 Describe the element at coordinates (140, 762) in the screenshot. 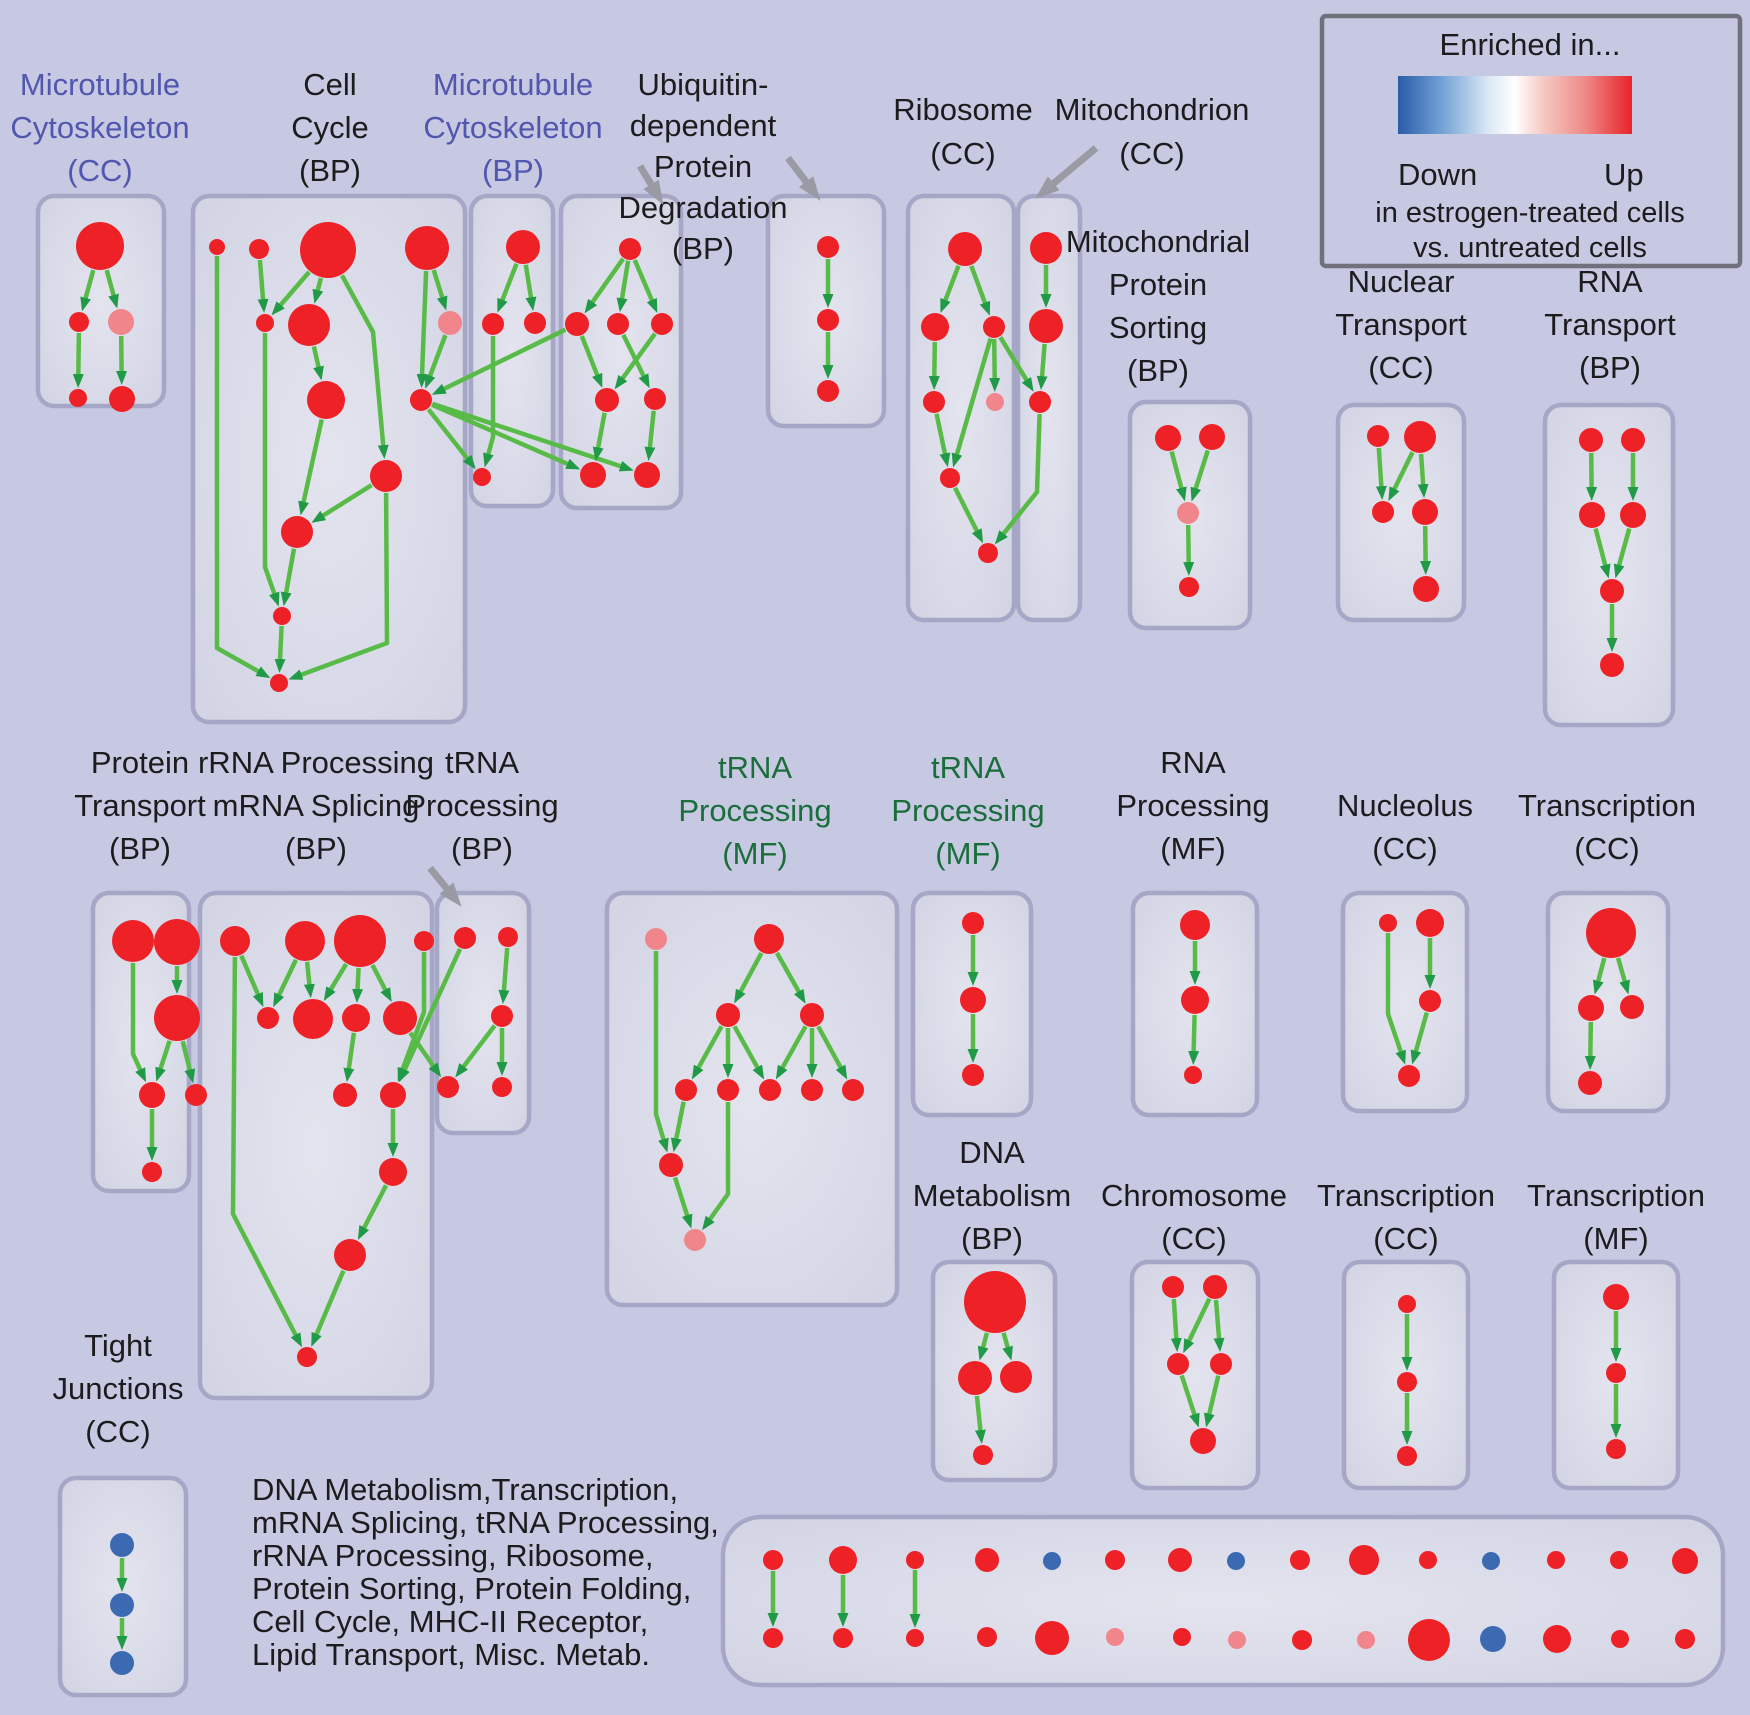

I see `cluster-label-pt: Protein` at that location.